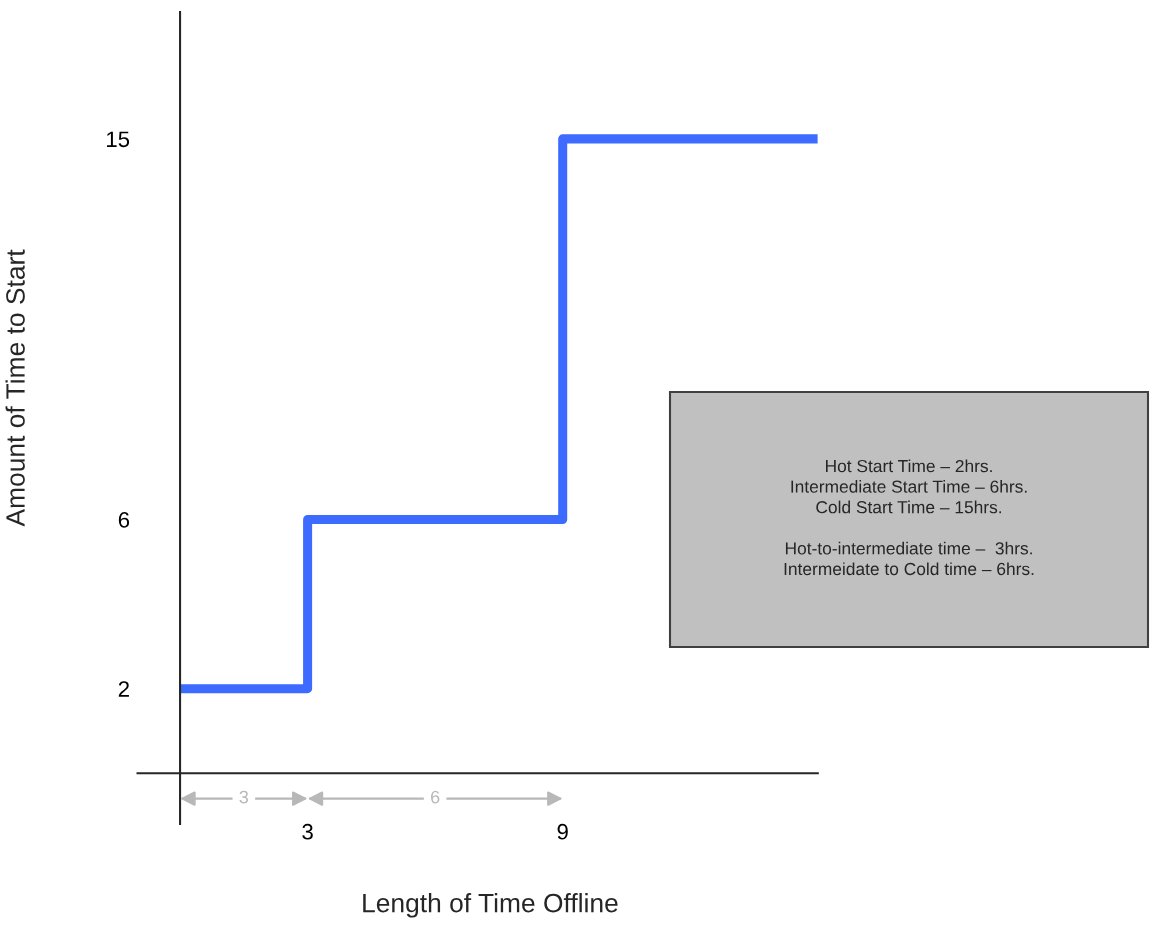  What do you see at coordinates (435, 797) in the screenshot?
I see `annotation: 6` at bounding box center [435, 797].